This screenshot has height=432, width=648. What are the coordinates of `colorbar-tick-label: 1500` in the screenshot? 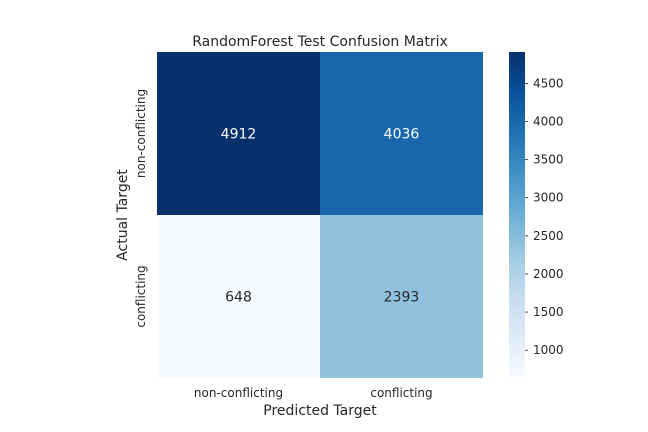 It's located at (548, 312).